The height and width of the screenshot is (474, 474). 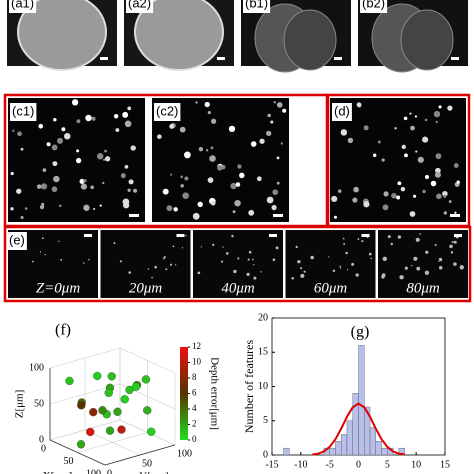 What do you see at coordinates (263, 317) in the screenshot?
I see `y-tick-label: 20` at bounding box center [263, 317].